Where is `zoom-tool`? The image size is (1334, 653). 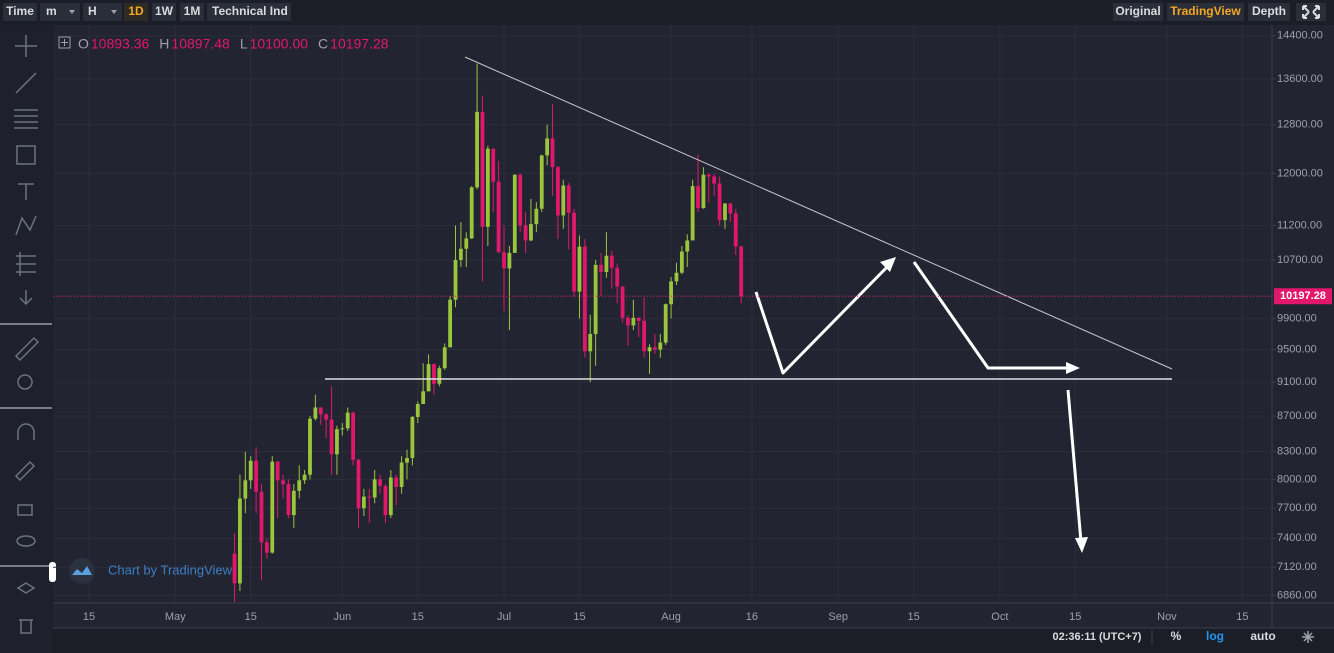 zoom-tool is located at coordinates (25, 382).